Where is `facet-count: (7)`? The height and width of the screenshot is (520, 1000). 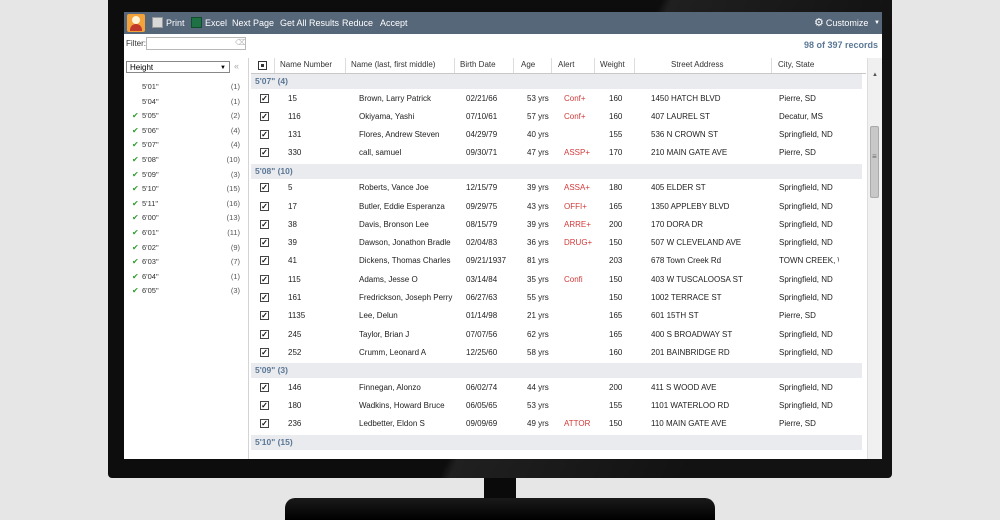 facet-count: (7) is located at coordinates (235, 262).